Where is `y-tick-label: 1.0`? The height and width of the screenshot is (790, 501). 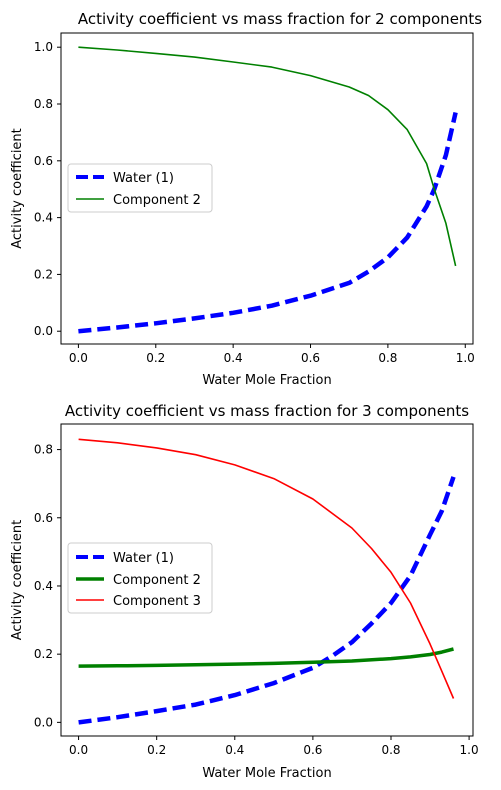 y-tick-label: 1.0 is located at coordinates (43, 47).